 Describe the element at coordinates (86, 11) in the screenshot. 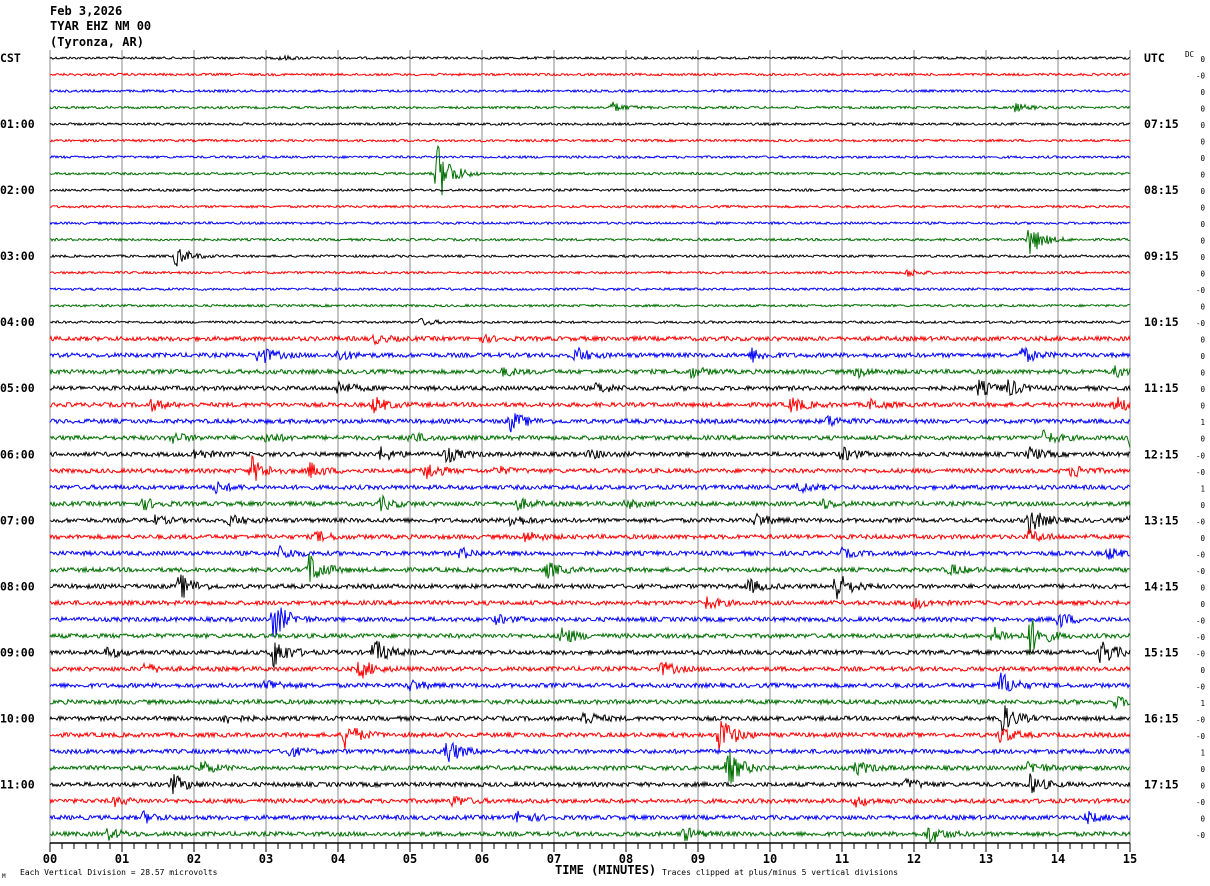

I see `date-label: Feb 3,2026` at that location.